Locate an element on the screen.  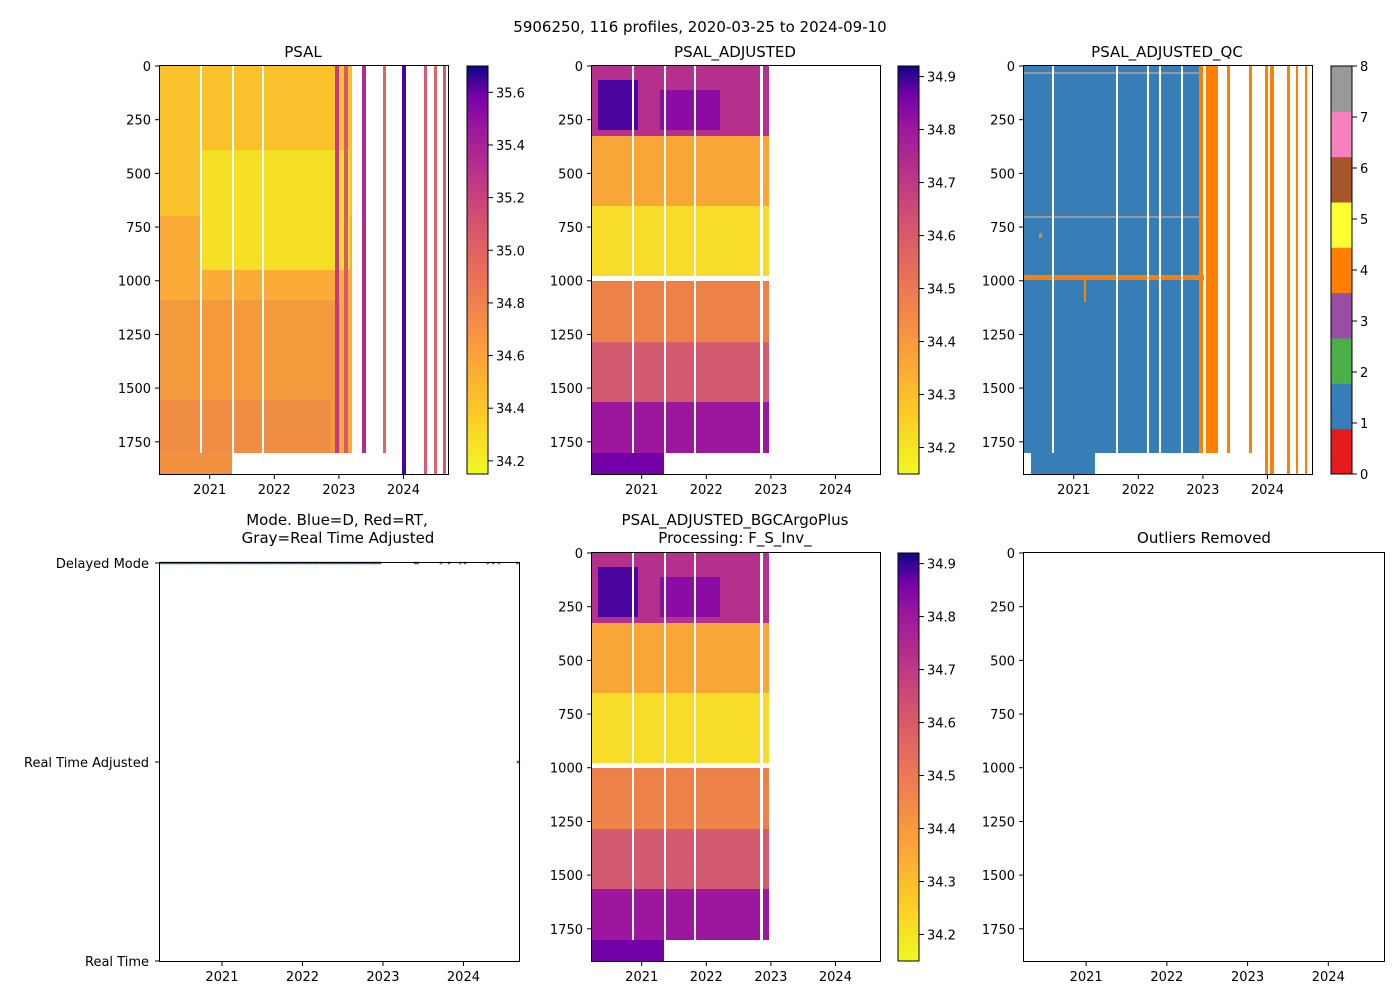
heatmap-bgc is located at coordinates (680, 757).